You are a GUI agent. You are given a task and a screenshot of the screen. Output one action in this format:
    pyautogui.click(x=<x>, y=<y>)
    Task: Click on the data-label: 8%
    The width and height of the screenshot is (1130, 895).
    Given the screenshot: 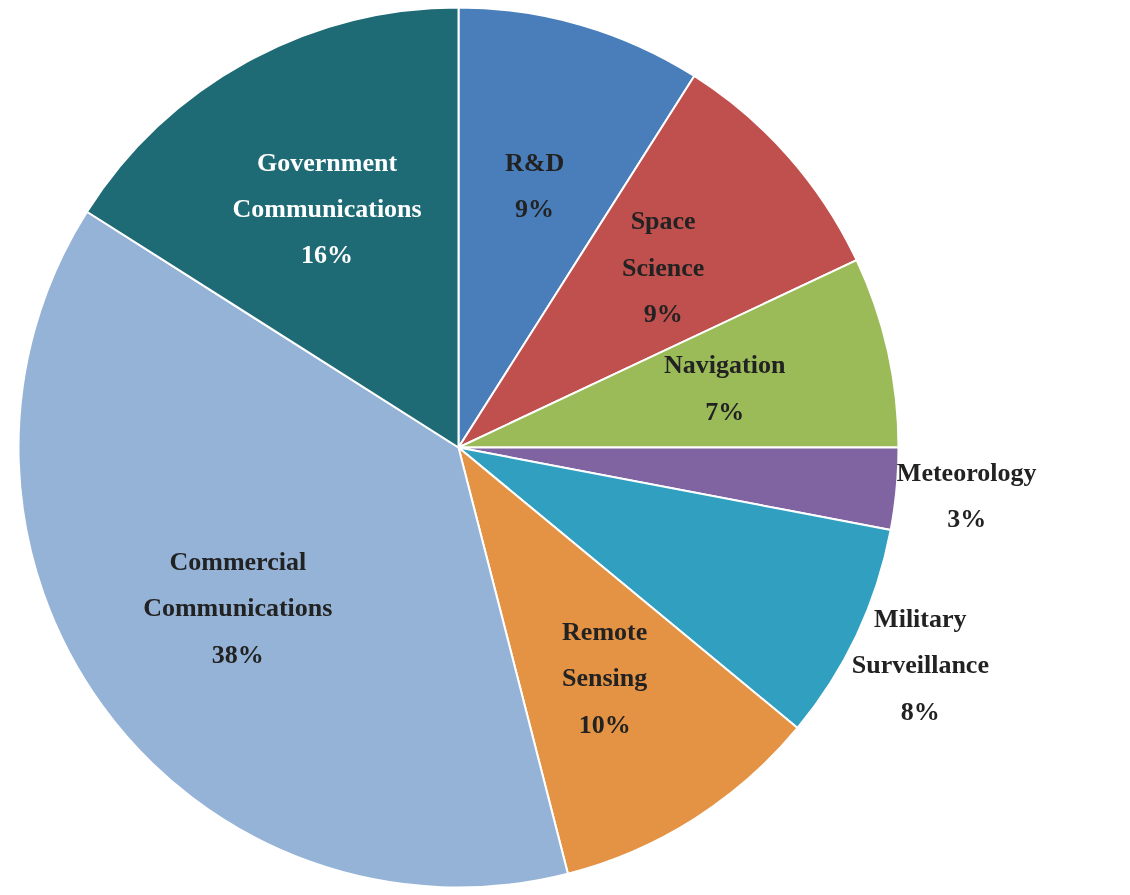 What is the action you would take?
    pyautogui.click(x=920, y=711)
    